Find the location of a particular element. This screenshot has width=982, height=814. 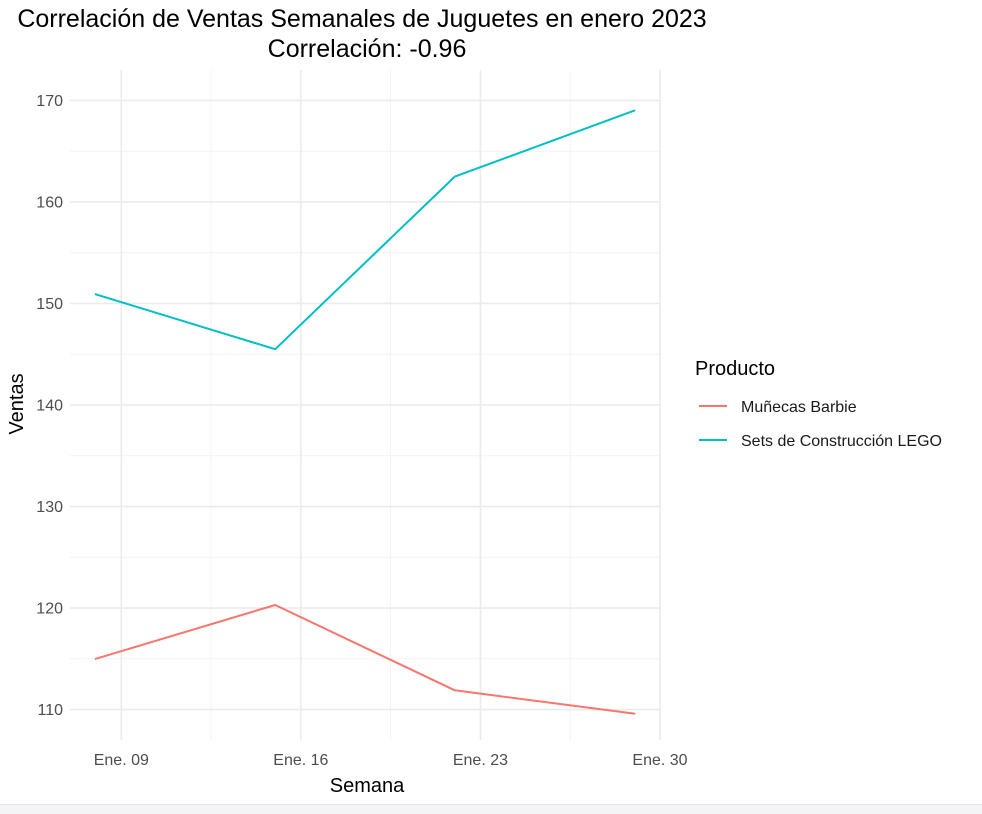

y-tick-label: 110 is located at coordinates (50, 710).